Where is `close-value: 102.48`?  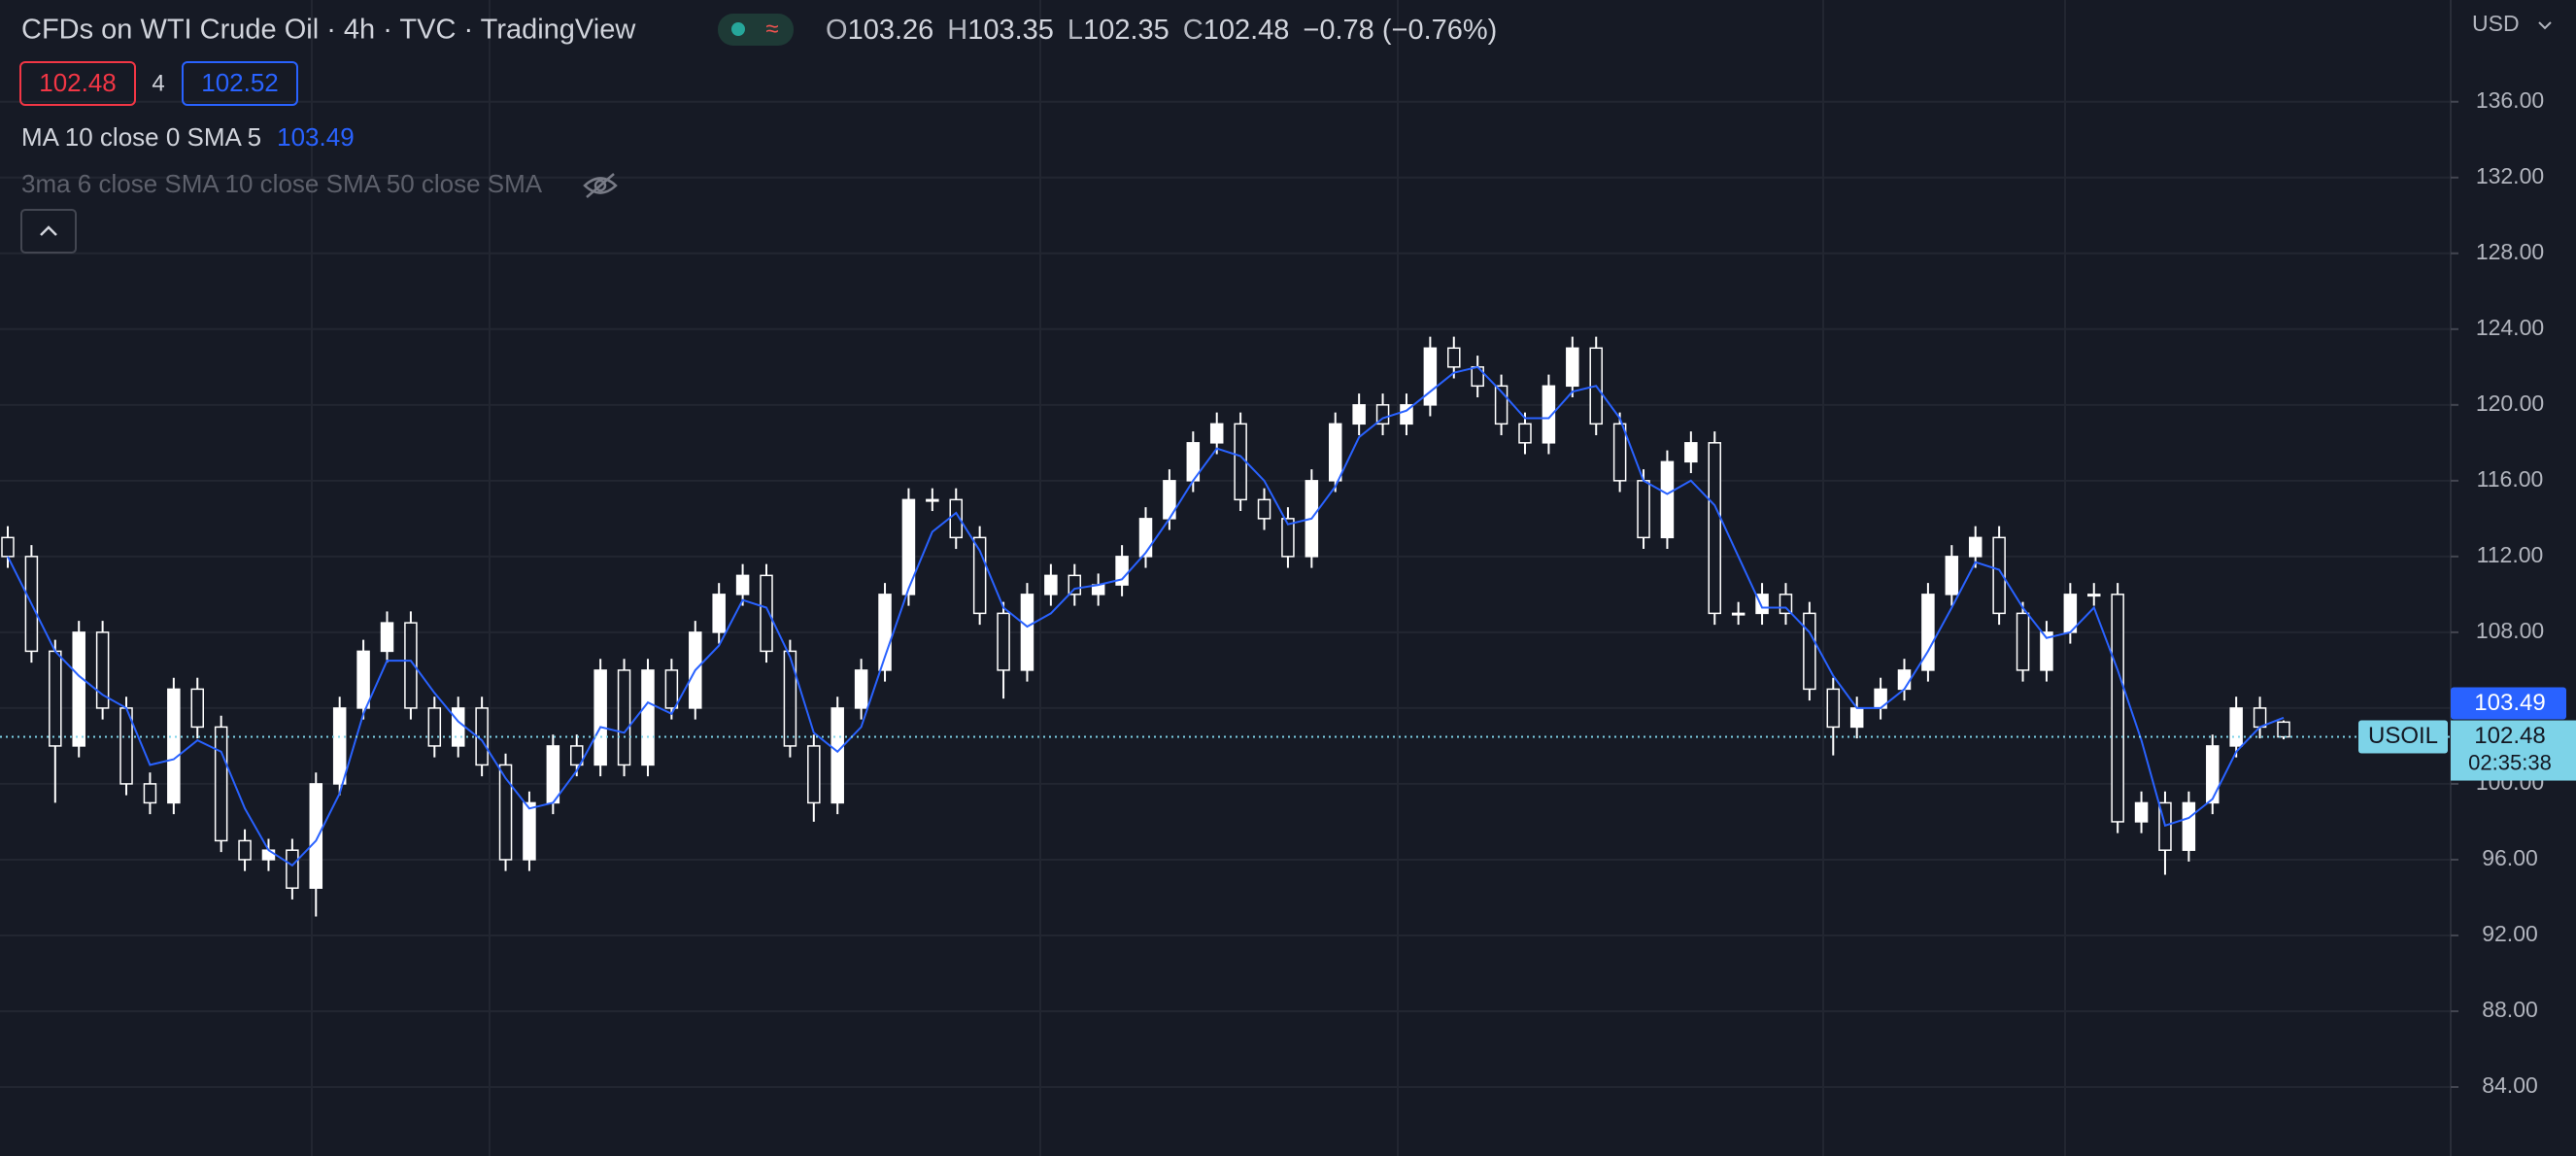
close-value: 102.48 is located at coordinates (1246, 30).